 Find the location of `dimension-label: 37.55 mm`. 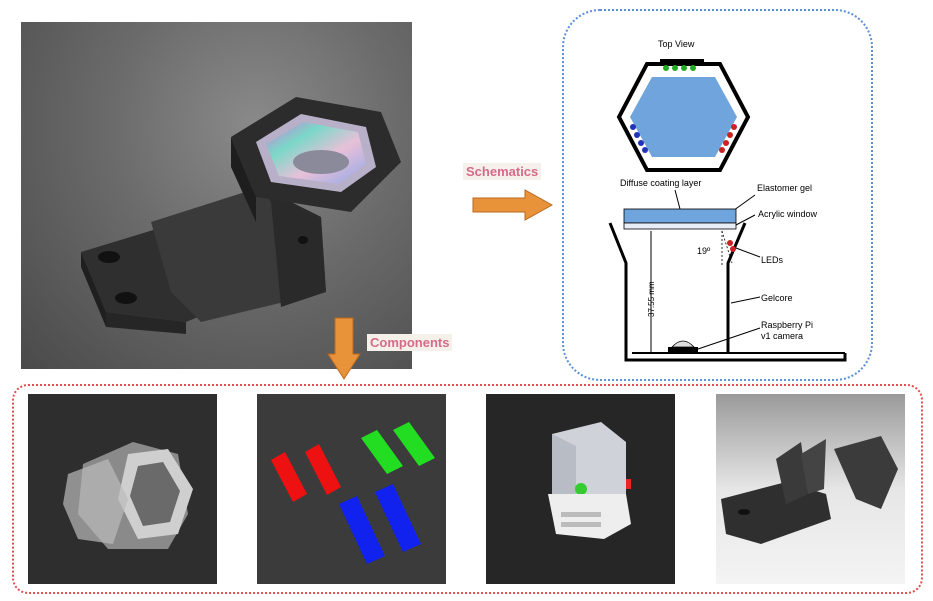

dimension-label: 37.55 mm is located at coordinates (651, 299).